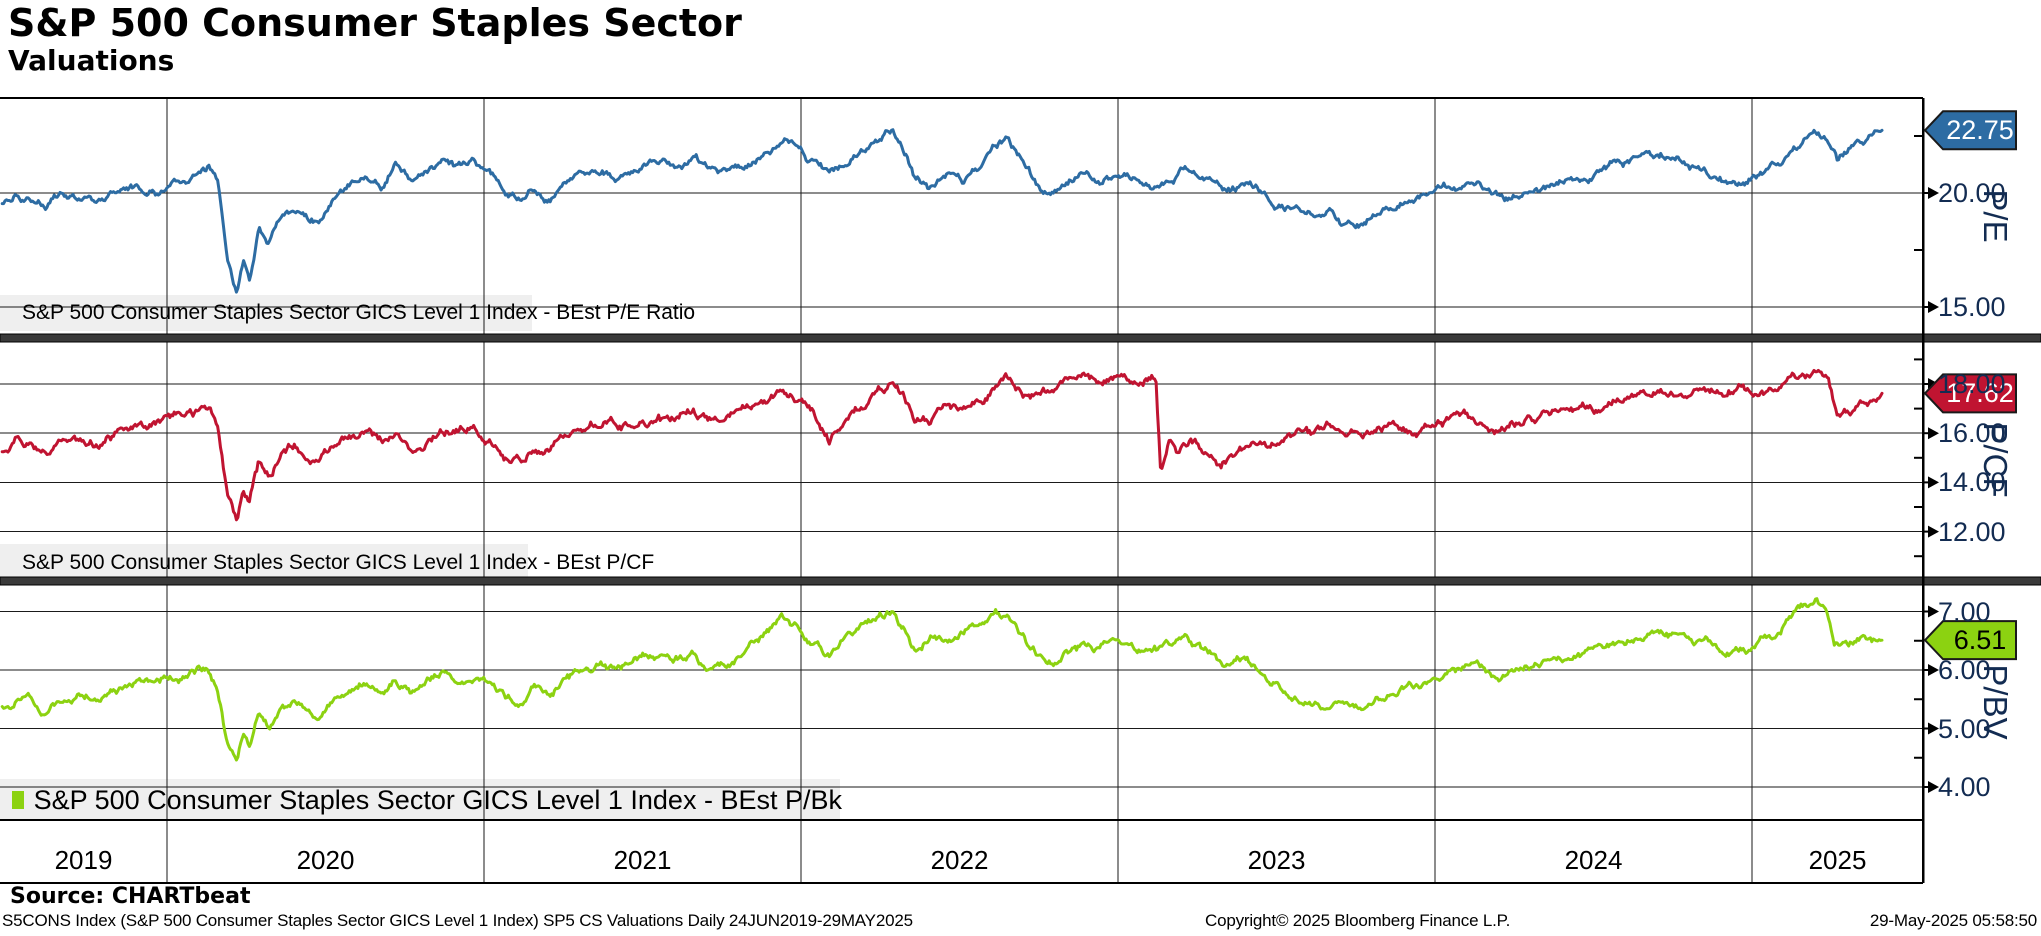 The width and height of the screenshot is (2041, 936). Describe the element at coordinates (1972, 482) in the screenshot. I see `y-tick-label: 14.00` at that location.